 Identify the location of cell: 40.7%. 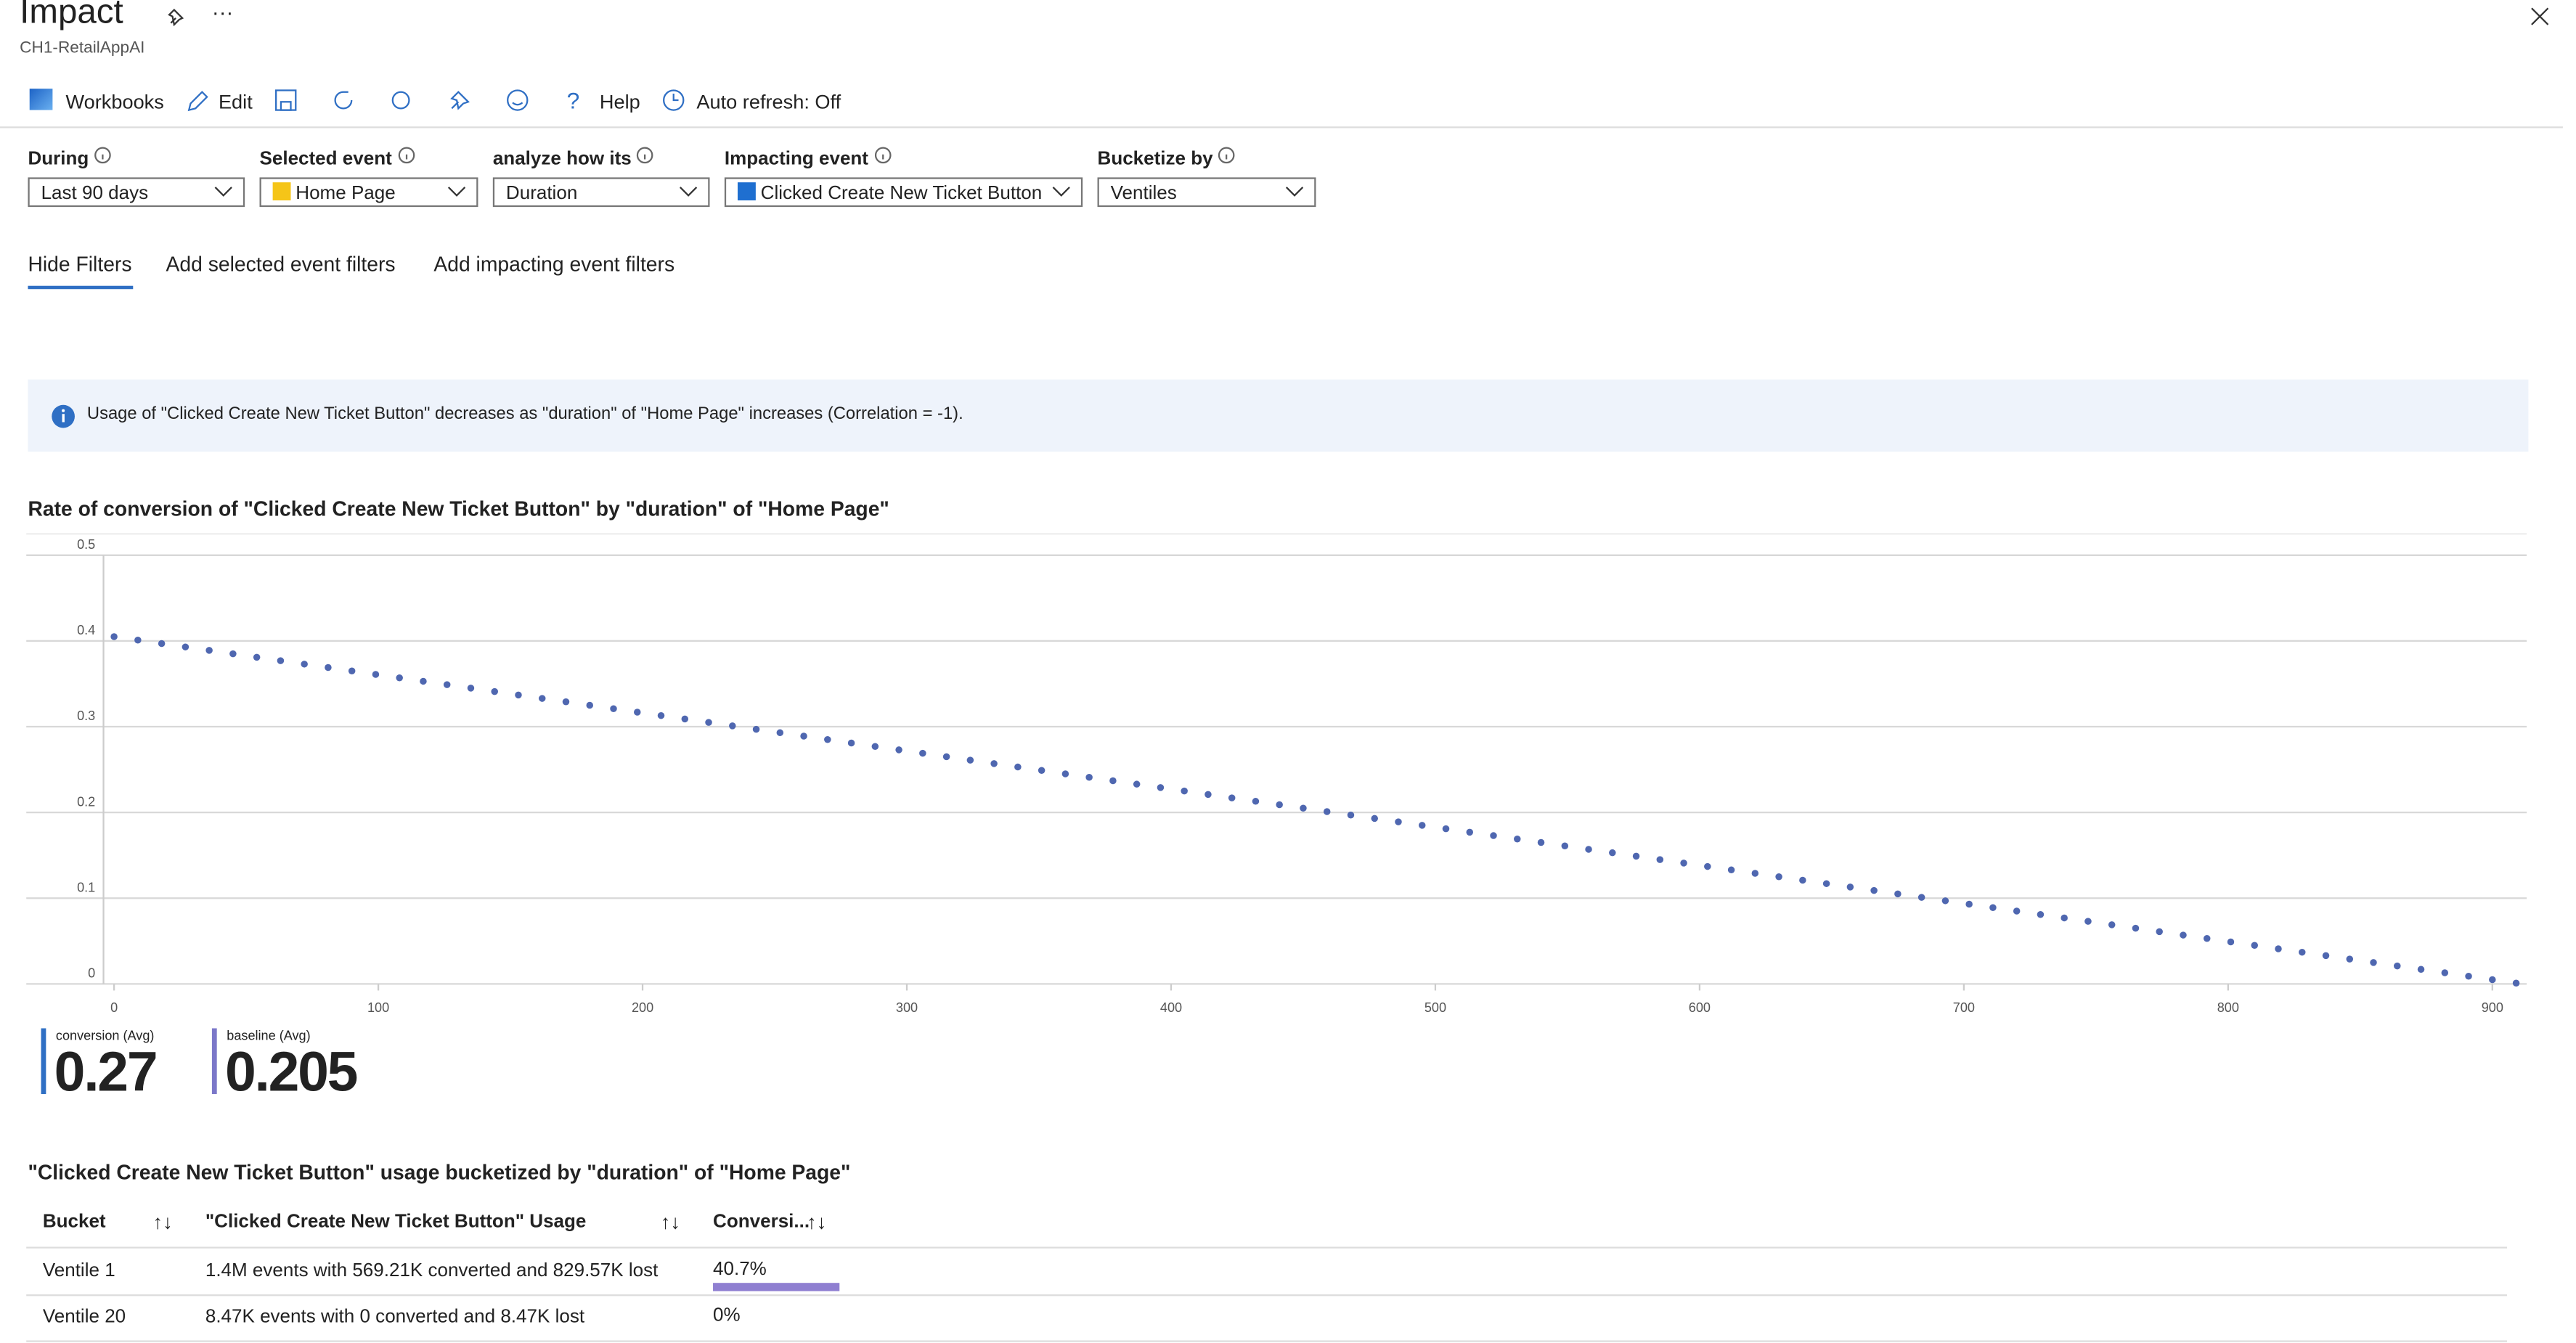
(740, 1270).